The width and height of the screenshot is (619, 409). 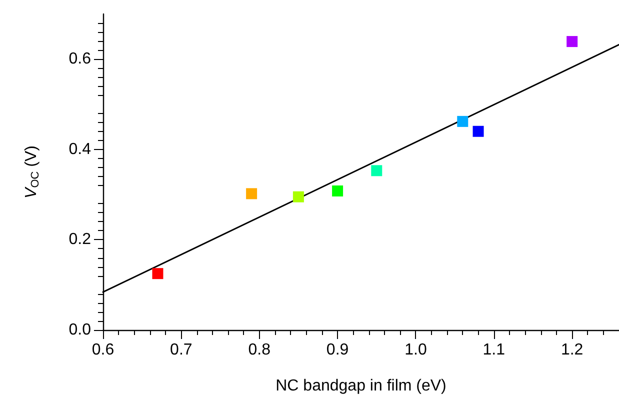 I want to click on x-tick-label: 1.2, so click(x=572, y=350).